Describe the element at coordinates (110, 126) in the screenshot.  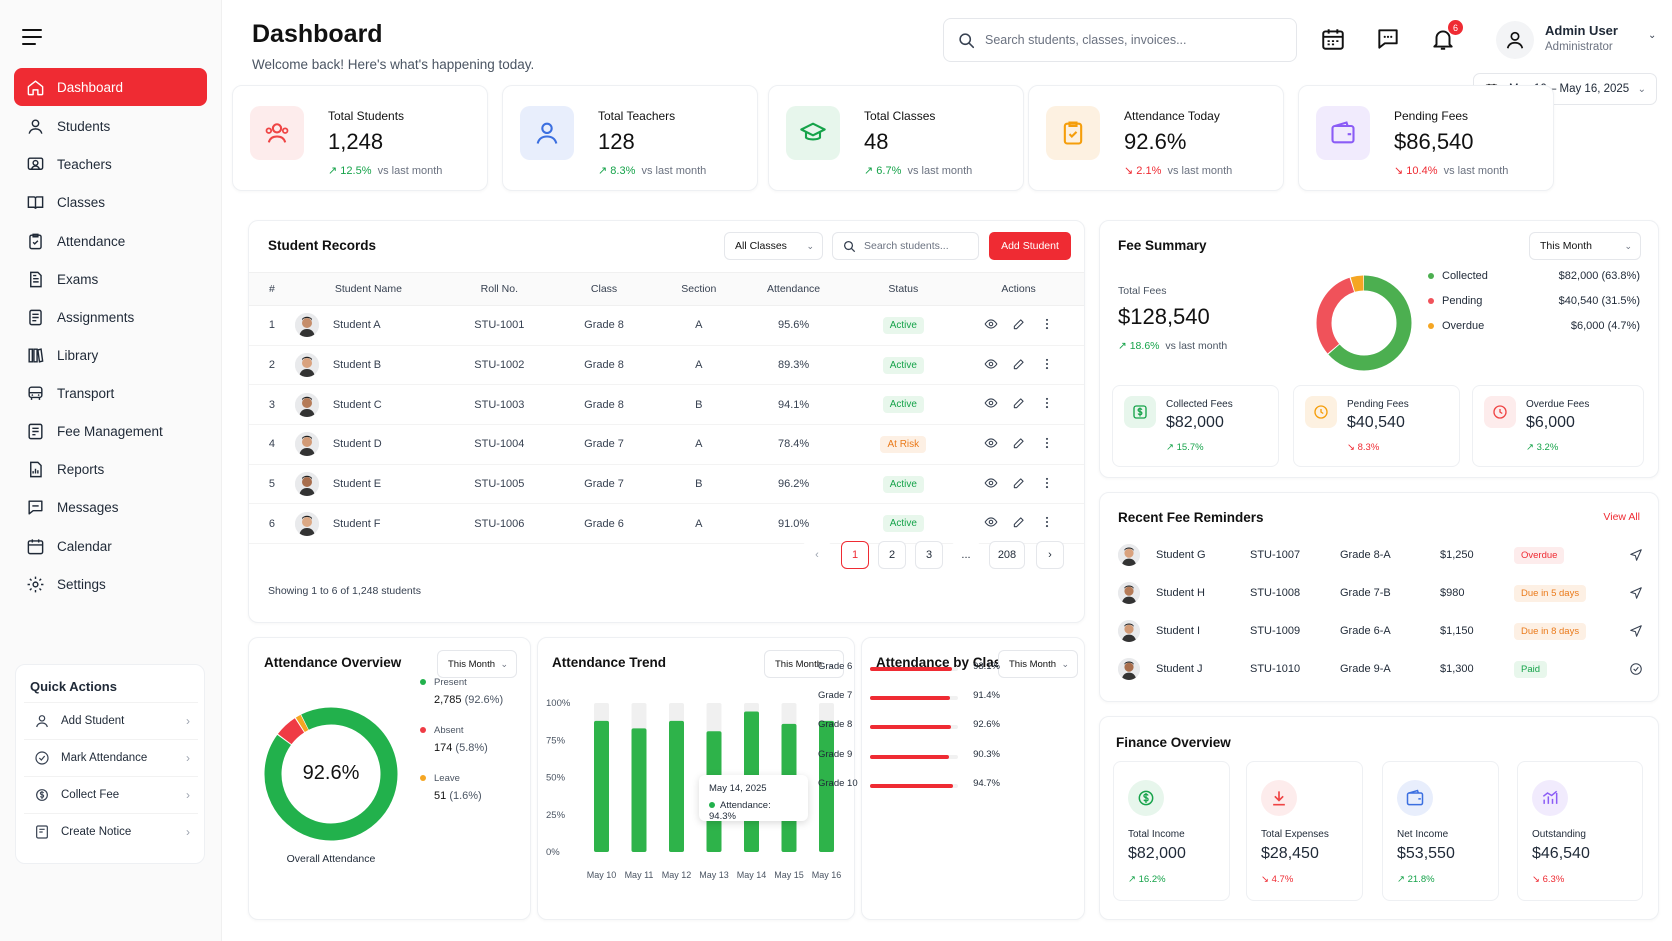
I see `sidebar-item-students: Students` at that location.